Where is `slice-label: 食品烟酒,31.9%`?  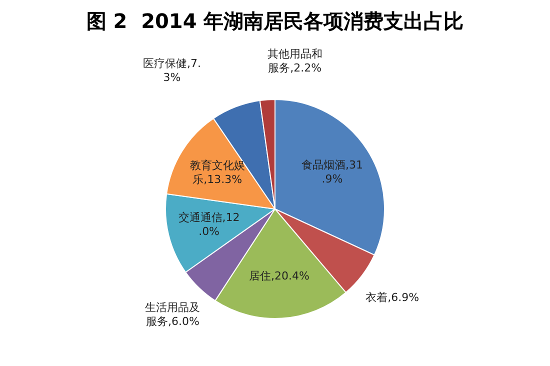 slice-label: 食品烟酒,31.9% is located at coordinates (332, 172).